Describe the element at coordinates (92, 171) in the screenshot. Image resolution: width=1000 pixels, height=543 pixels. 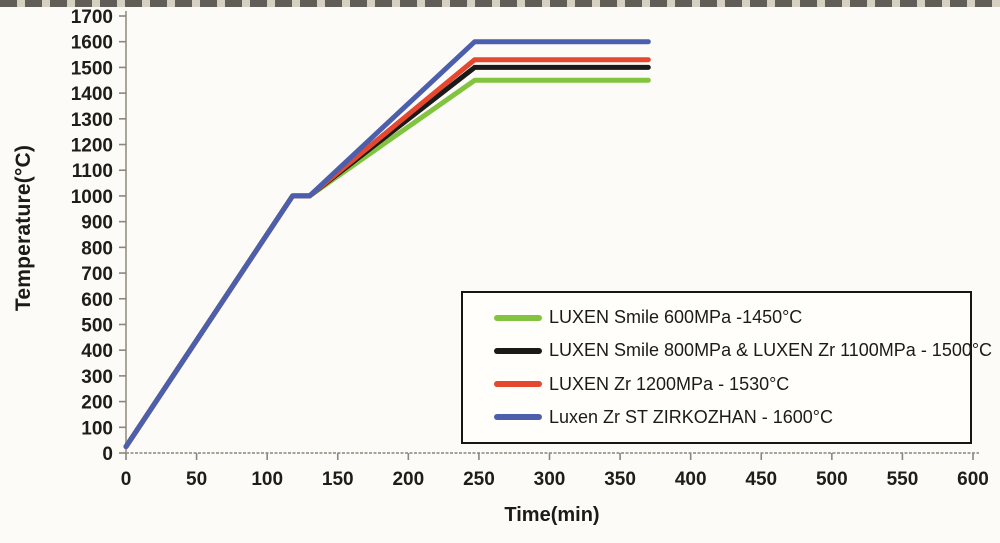
I see `y-tick-label: 1100` at that location.